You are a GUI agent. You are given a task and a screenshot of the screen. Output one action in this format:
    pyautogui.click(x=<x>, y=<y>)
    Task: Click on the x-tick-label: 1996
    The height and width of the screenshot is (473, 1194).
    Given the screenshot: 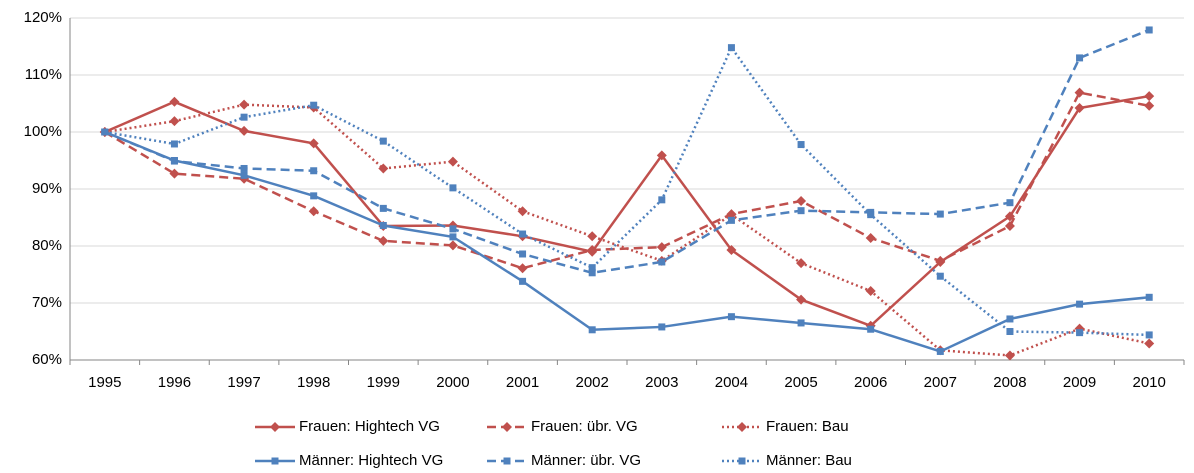 What is the action you would take?
    pyautogui.click(x=174, y=382)
    